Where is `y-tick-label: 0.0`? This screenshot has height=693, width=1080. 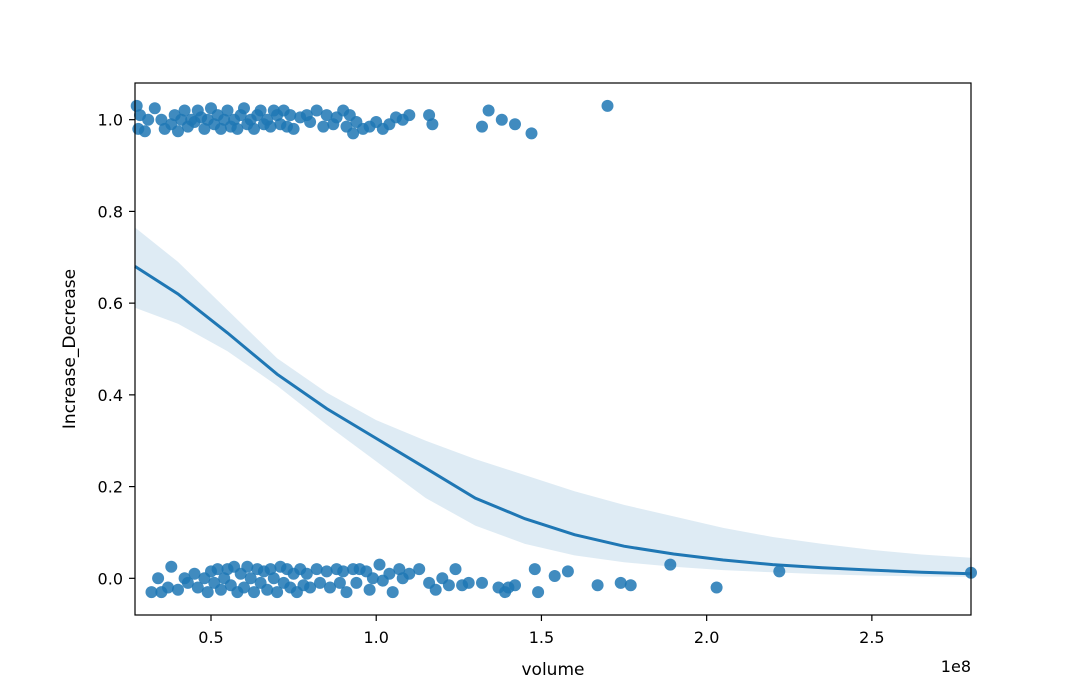 y-tick-label: 0.0 is located at coordinates (110, 578).